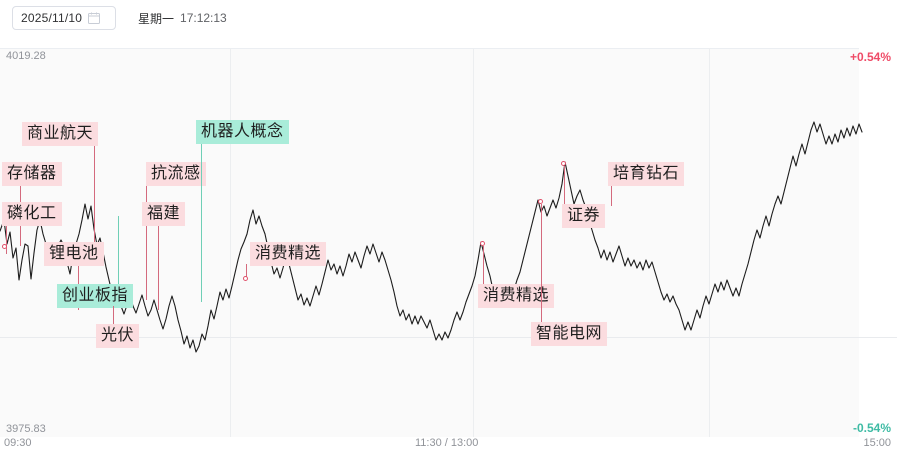 This screenshot has width=897, height=459. Describe the element at coordinates (646, 174) in the screenshot. I see `annotation-label: 培育钻石` at that location.